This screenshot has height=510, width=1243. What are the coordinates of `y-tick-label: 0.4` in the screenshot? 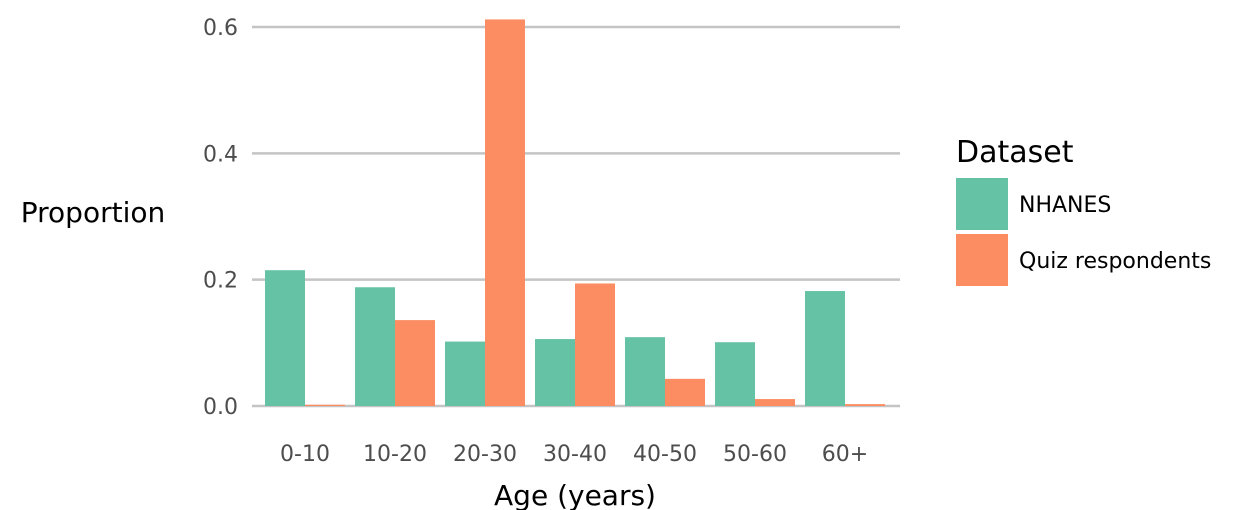 It's located at (220, 154).